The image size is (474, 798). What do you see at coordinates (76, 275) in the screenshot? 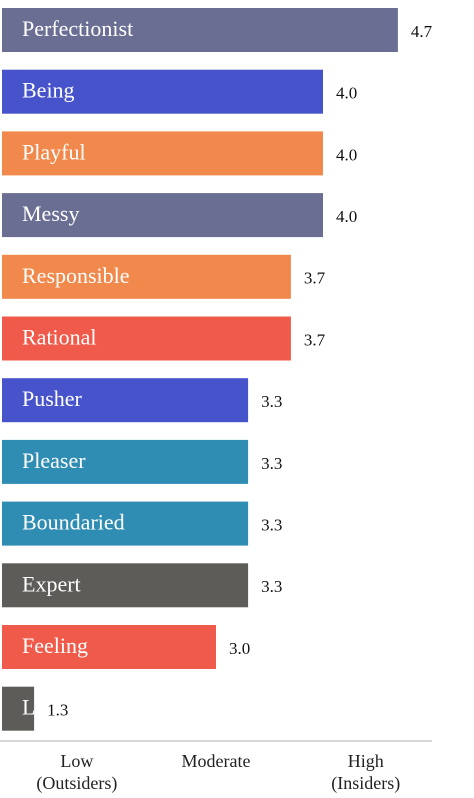
I see `category-label: Responsible` at bounding box center [76, 275].